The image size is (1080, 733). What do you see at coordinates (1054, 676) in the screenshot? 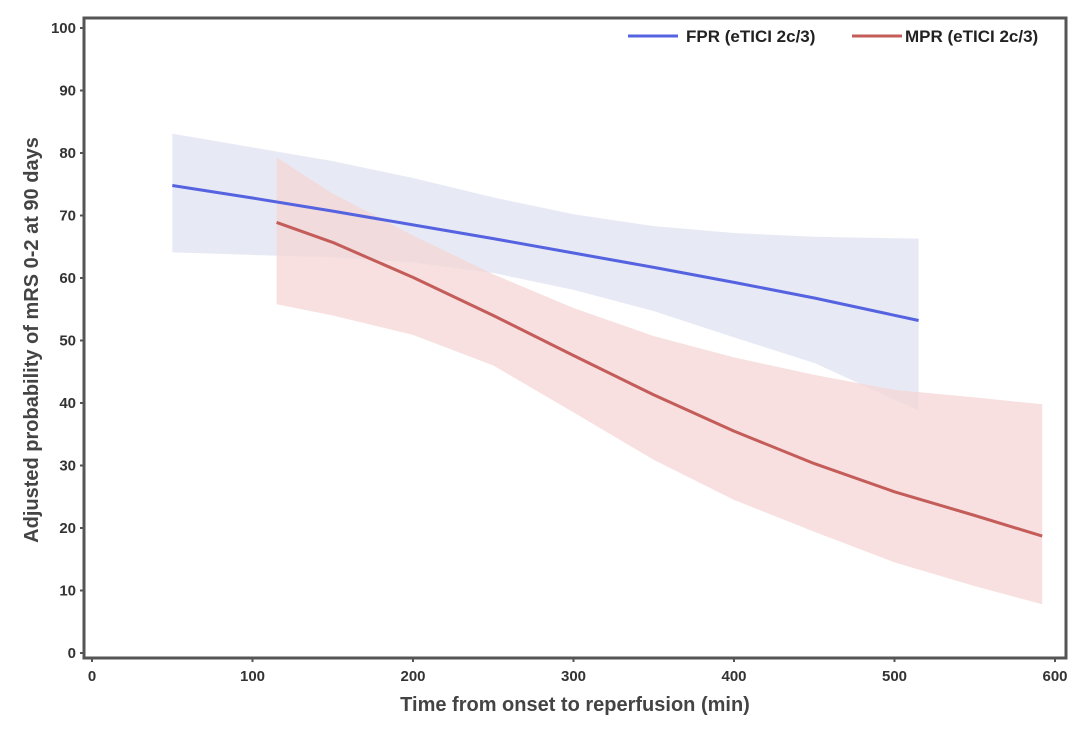
I see `x-tick-label: 600` at bounding box center [1054, 676].